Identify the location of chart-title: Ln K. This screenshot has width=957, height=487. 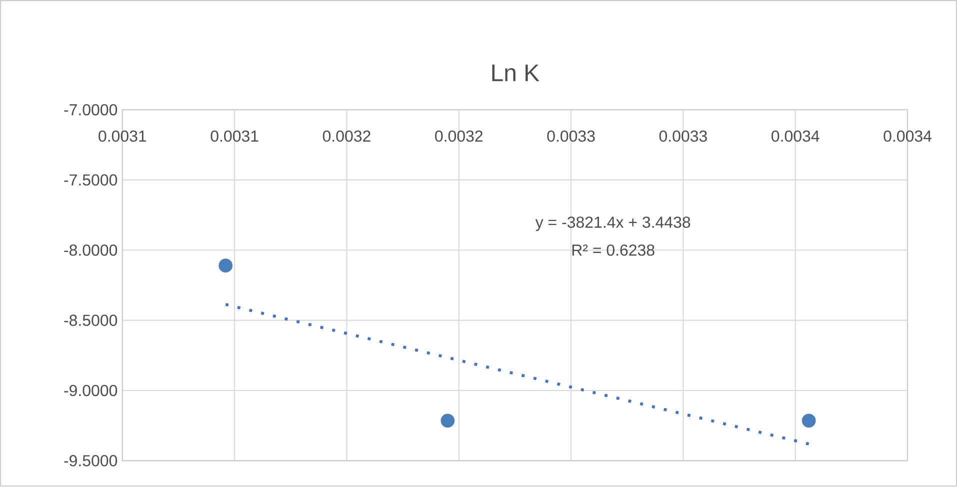
(516, 73).